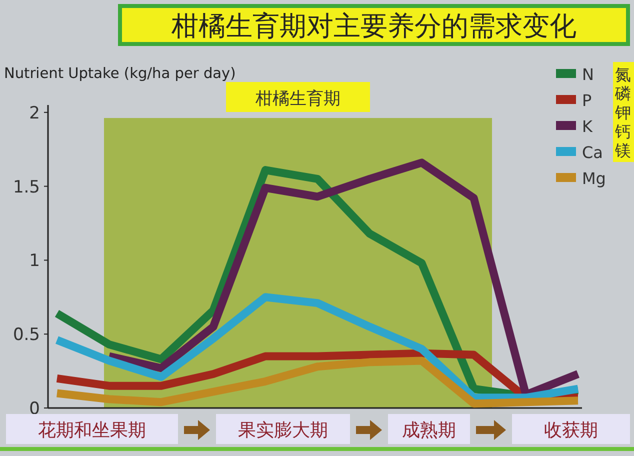 Image resolution: width=634 pixels, height=456 pixels. I want to click on y-tick-label: 0, so click(34, 409).